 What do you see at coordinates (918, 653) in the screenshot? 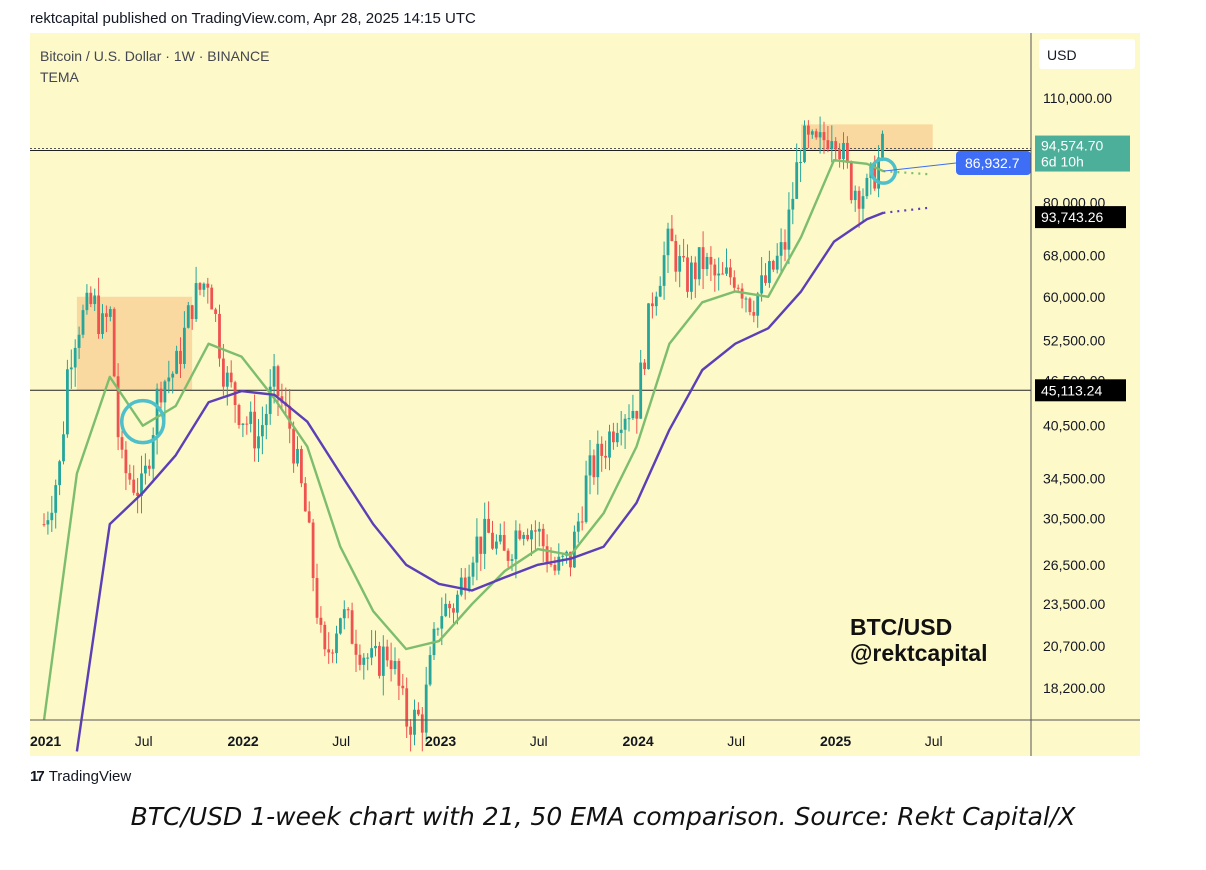
I see `watermark-line-2: @rektcapital` at bounding box center [918, 653].